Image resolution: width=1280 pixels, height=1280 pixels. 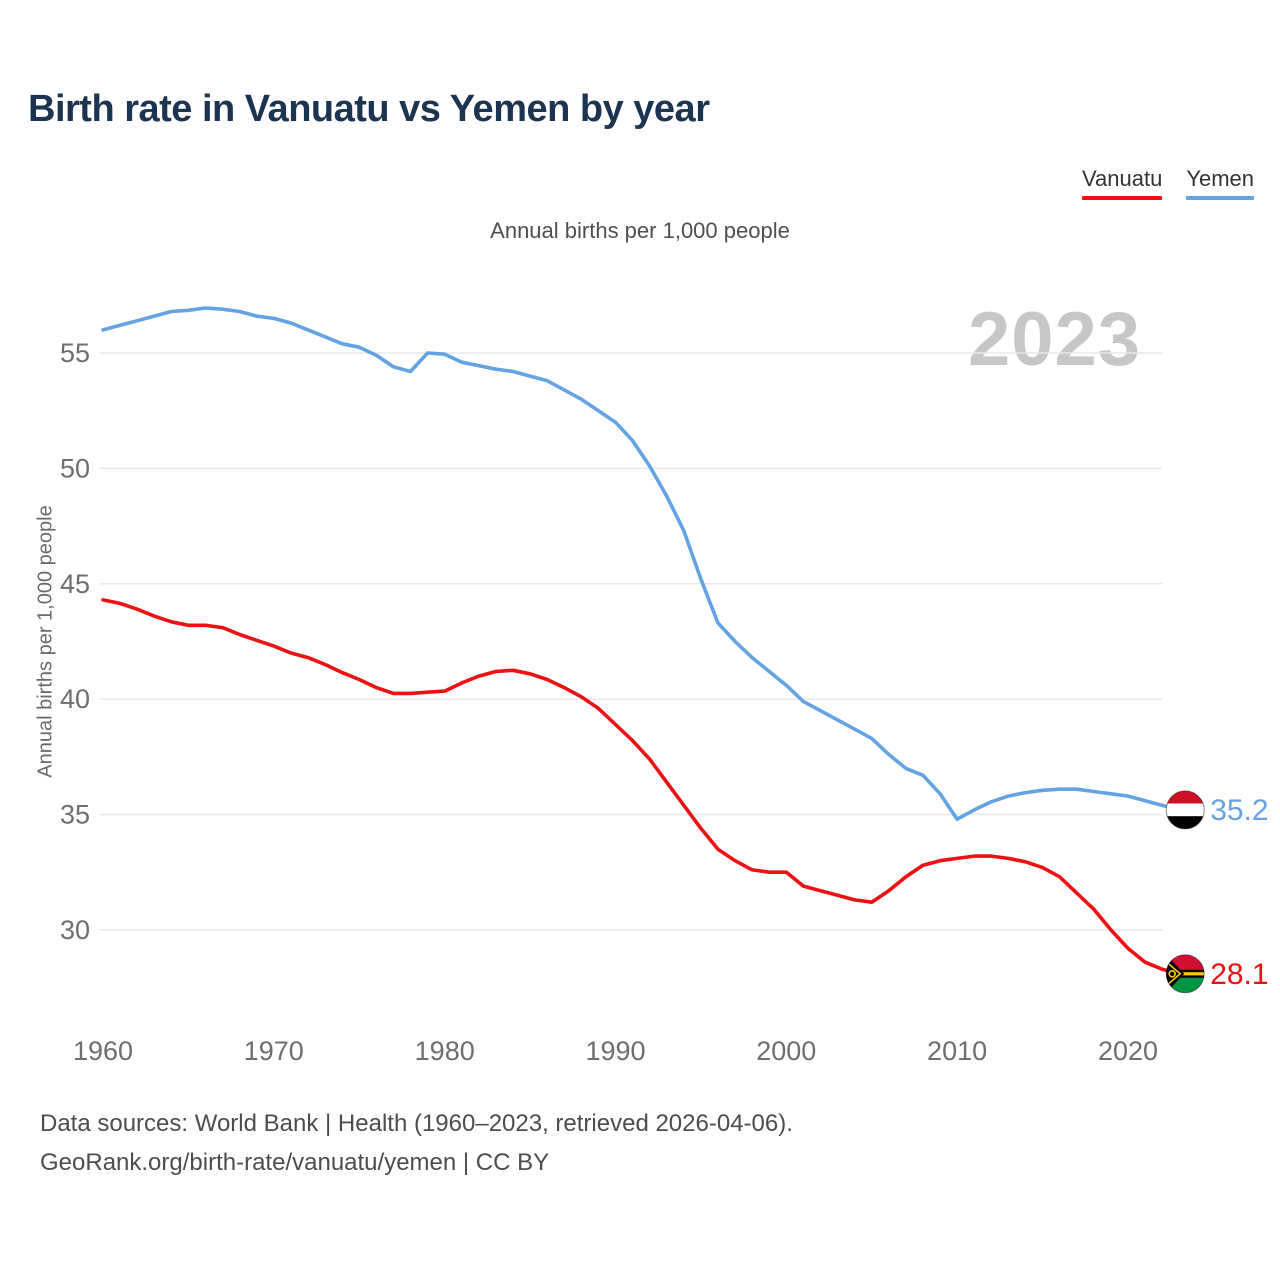 What do you see at coordinates (1239, 974) in the screenshot?
I see `vanuatu-end-label: 28.1` at bounding box center [1239, 974].